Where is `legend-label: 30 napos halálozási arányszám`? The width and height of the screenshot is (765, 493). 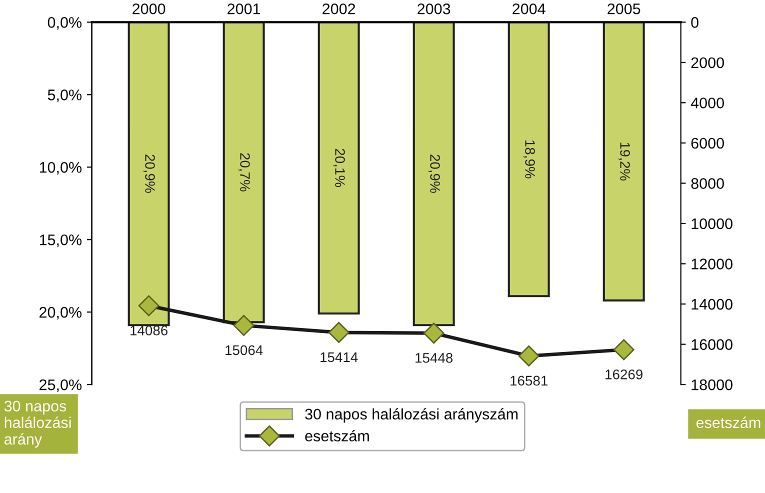
legend-label: 30 napos halálozási arányszám is located at coordinates (411, 415).